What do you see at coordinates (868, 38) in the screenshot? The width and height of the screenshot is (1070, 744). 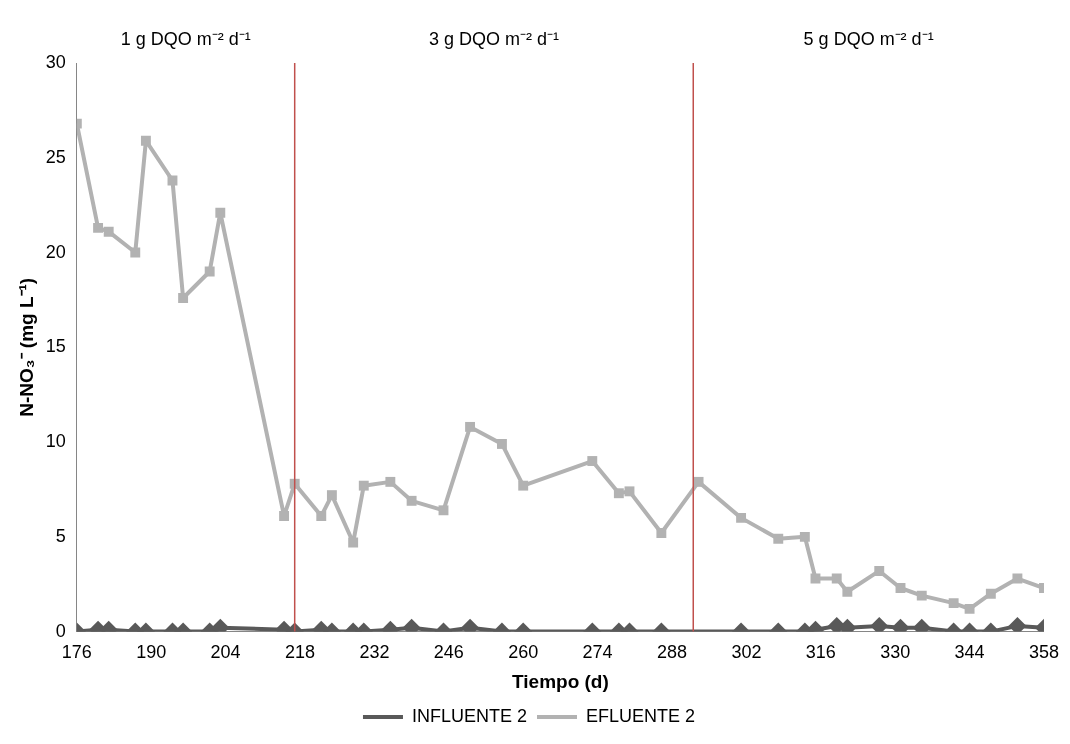 I see `text: 5 g DQO m⁻² d⁻¹` at bounding box center [868, 38].